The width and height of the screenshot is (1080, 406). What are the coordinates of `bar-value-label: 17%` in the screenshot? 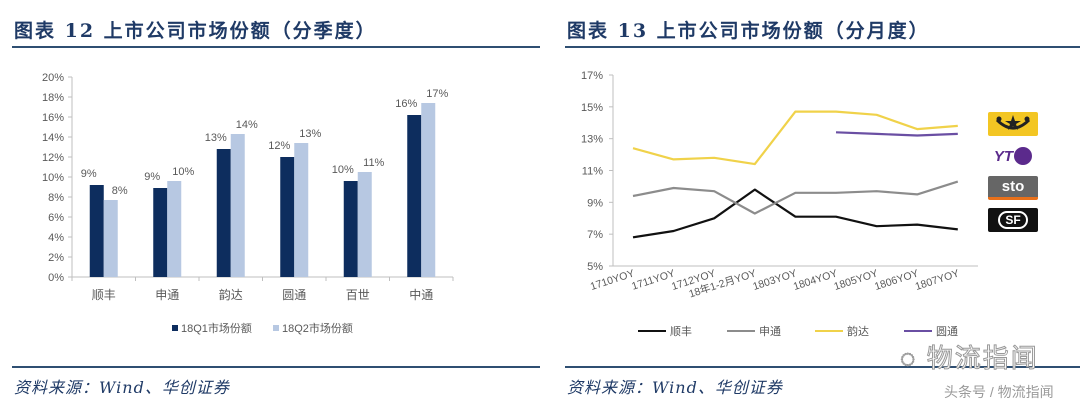 It's located at (437, 94).